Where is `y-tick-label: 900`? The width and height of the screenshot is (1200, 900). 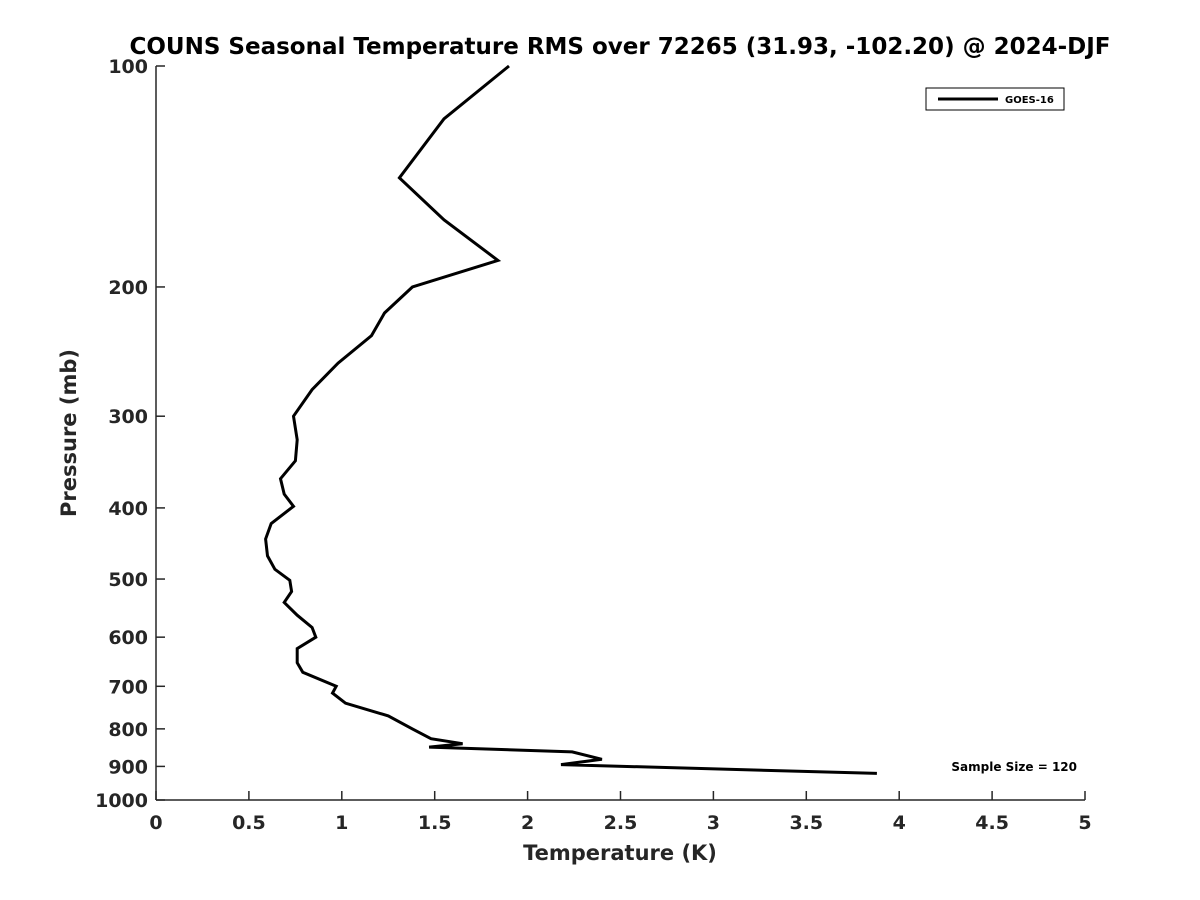 y-tick-label: 900 is located at coordinates (128, 767).